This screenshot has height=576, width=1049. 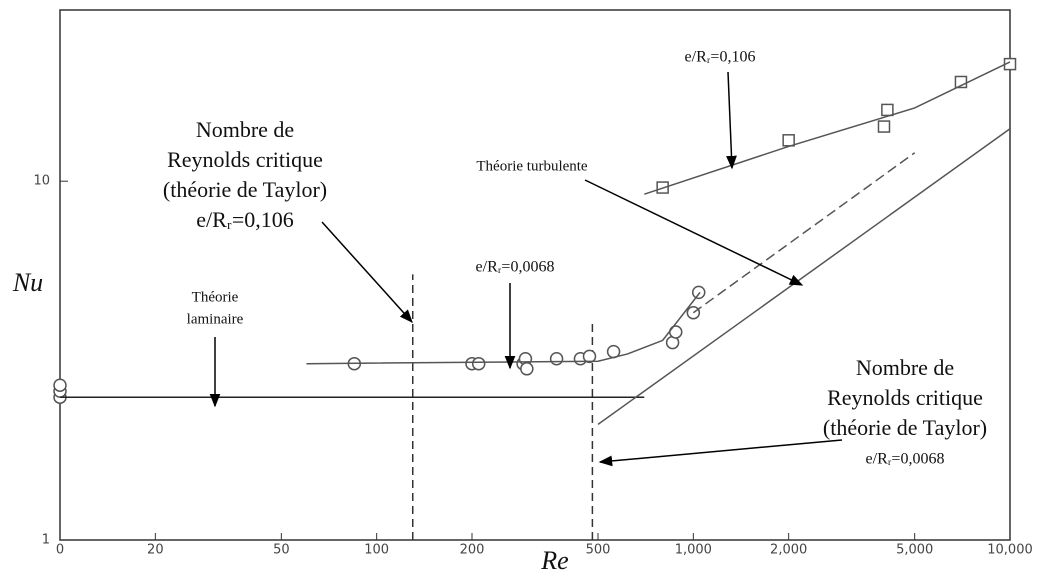 I want to click on y-tick-label: 1, so click(x=46, y=540).